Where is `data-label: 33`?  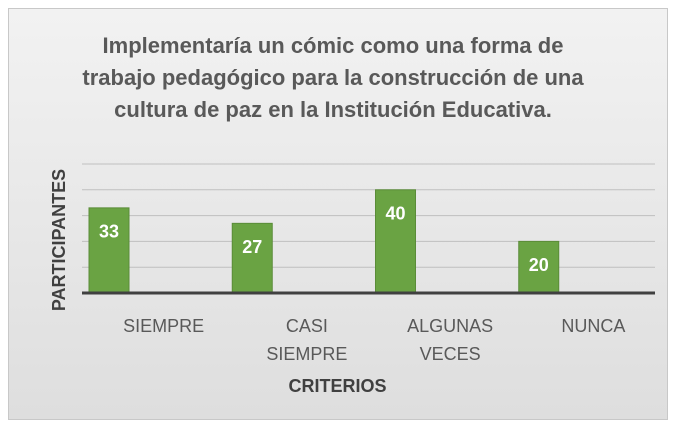 data-label: 33 is located at coordinates (109, 232).